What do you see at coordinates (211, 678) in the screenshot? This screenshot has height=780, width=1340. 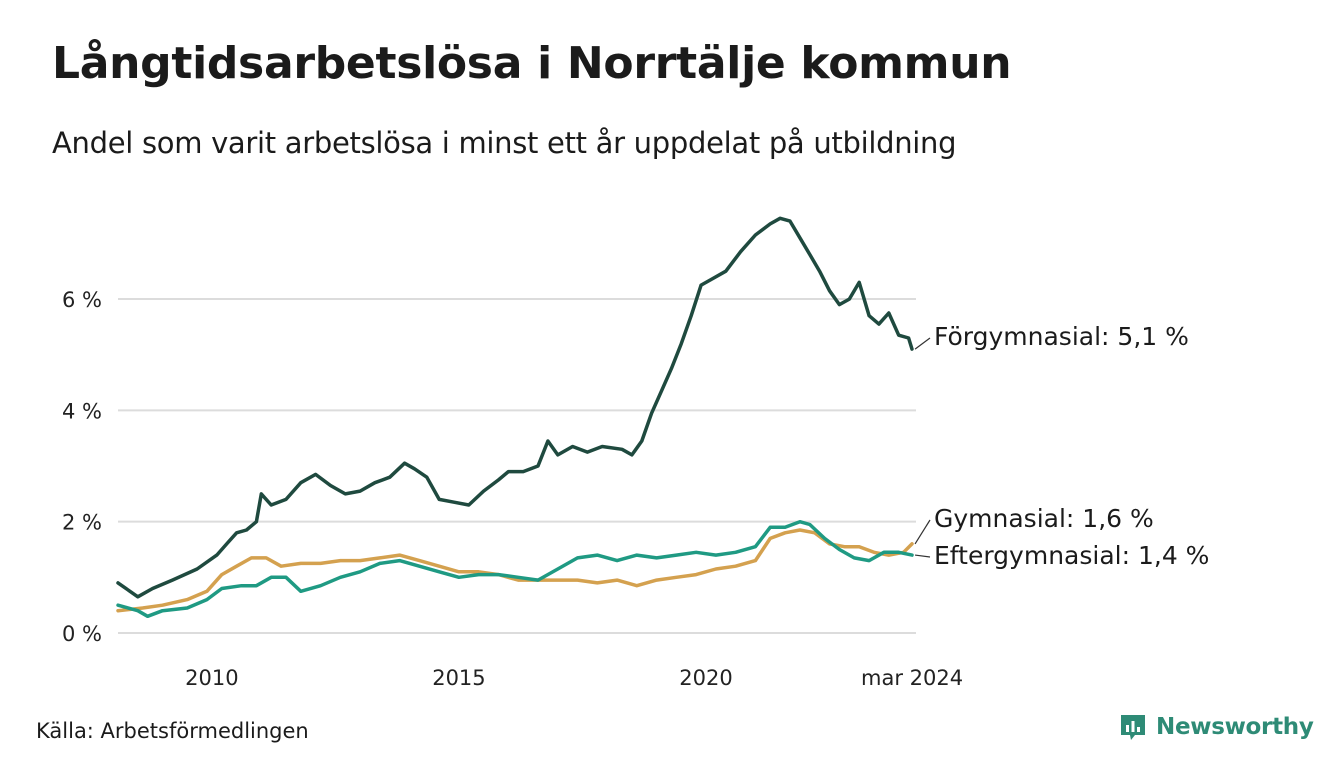 I see `x-tick-label: 2010` at bounding box center [211, 678].